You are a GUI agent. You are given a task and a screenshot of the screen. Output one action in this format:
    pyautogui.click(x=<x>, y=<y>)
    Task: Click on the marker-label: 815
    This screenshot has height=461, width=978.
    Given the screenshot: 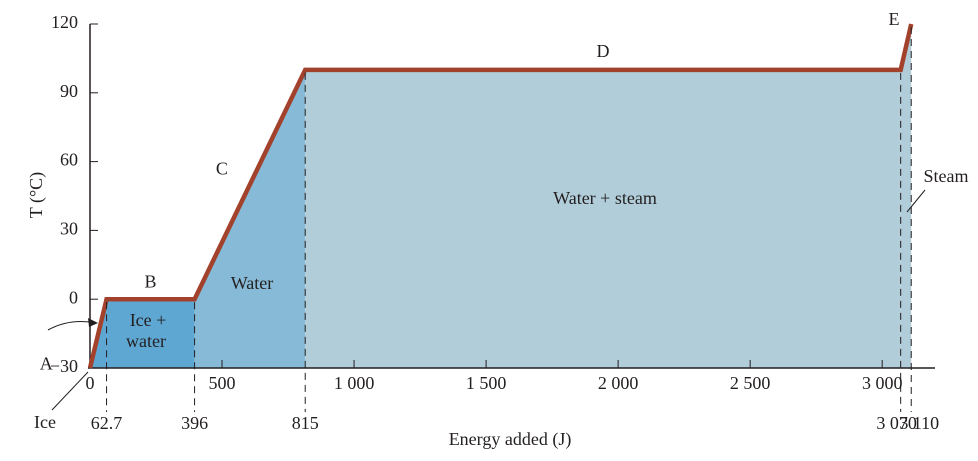 What is the action you would take?
    pyautogui.click(x=305, y=423)
    